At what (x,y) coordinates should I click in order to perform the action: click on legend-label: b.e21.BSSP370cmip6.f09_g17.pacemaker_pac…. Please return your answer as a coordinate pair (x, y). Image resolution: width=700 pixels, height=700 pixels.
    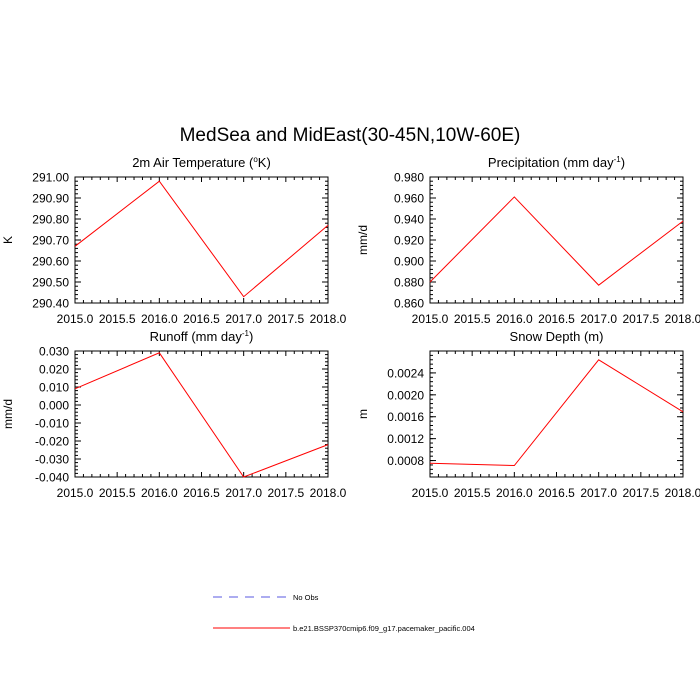
    Looking at the image, I should click on (384, 628).